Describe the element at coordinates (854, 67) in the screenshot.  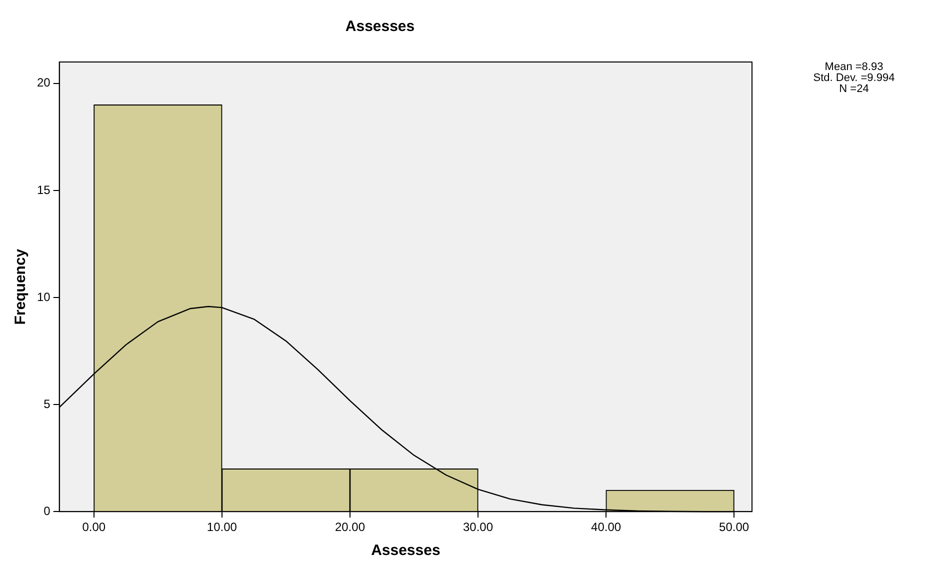
I see `text: Mean =8.93` at that location.